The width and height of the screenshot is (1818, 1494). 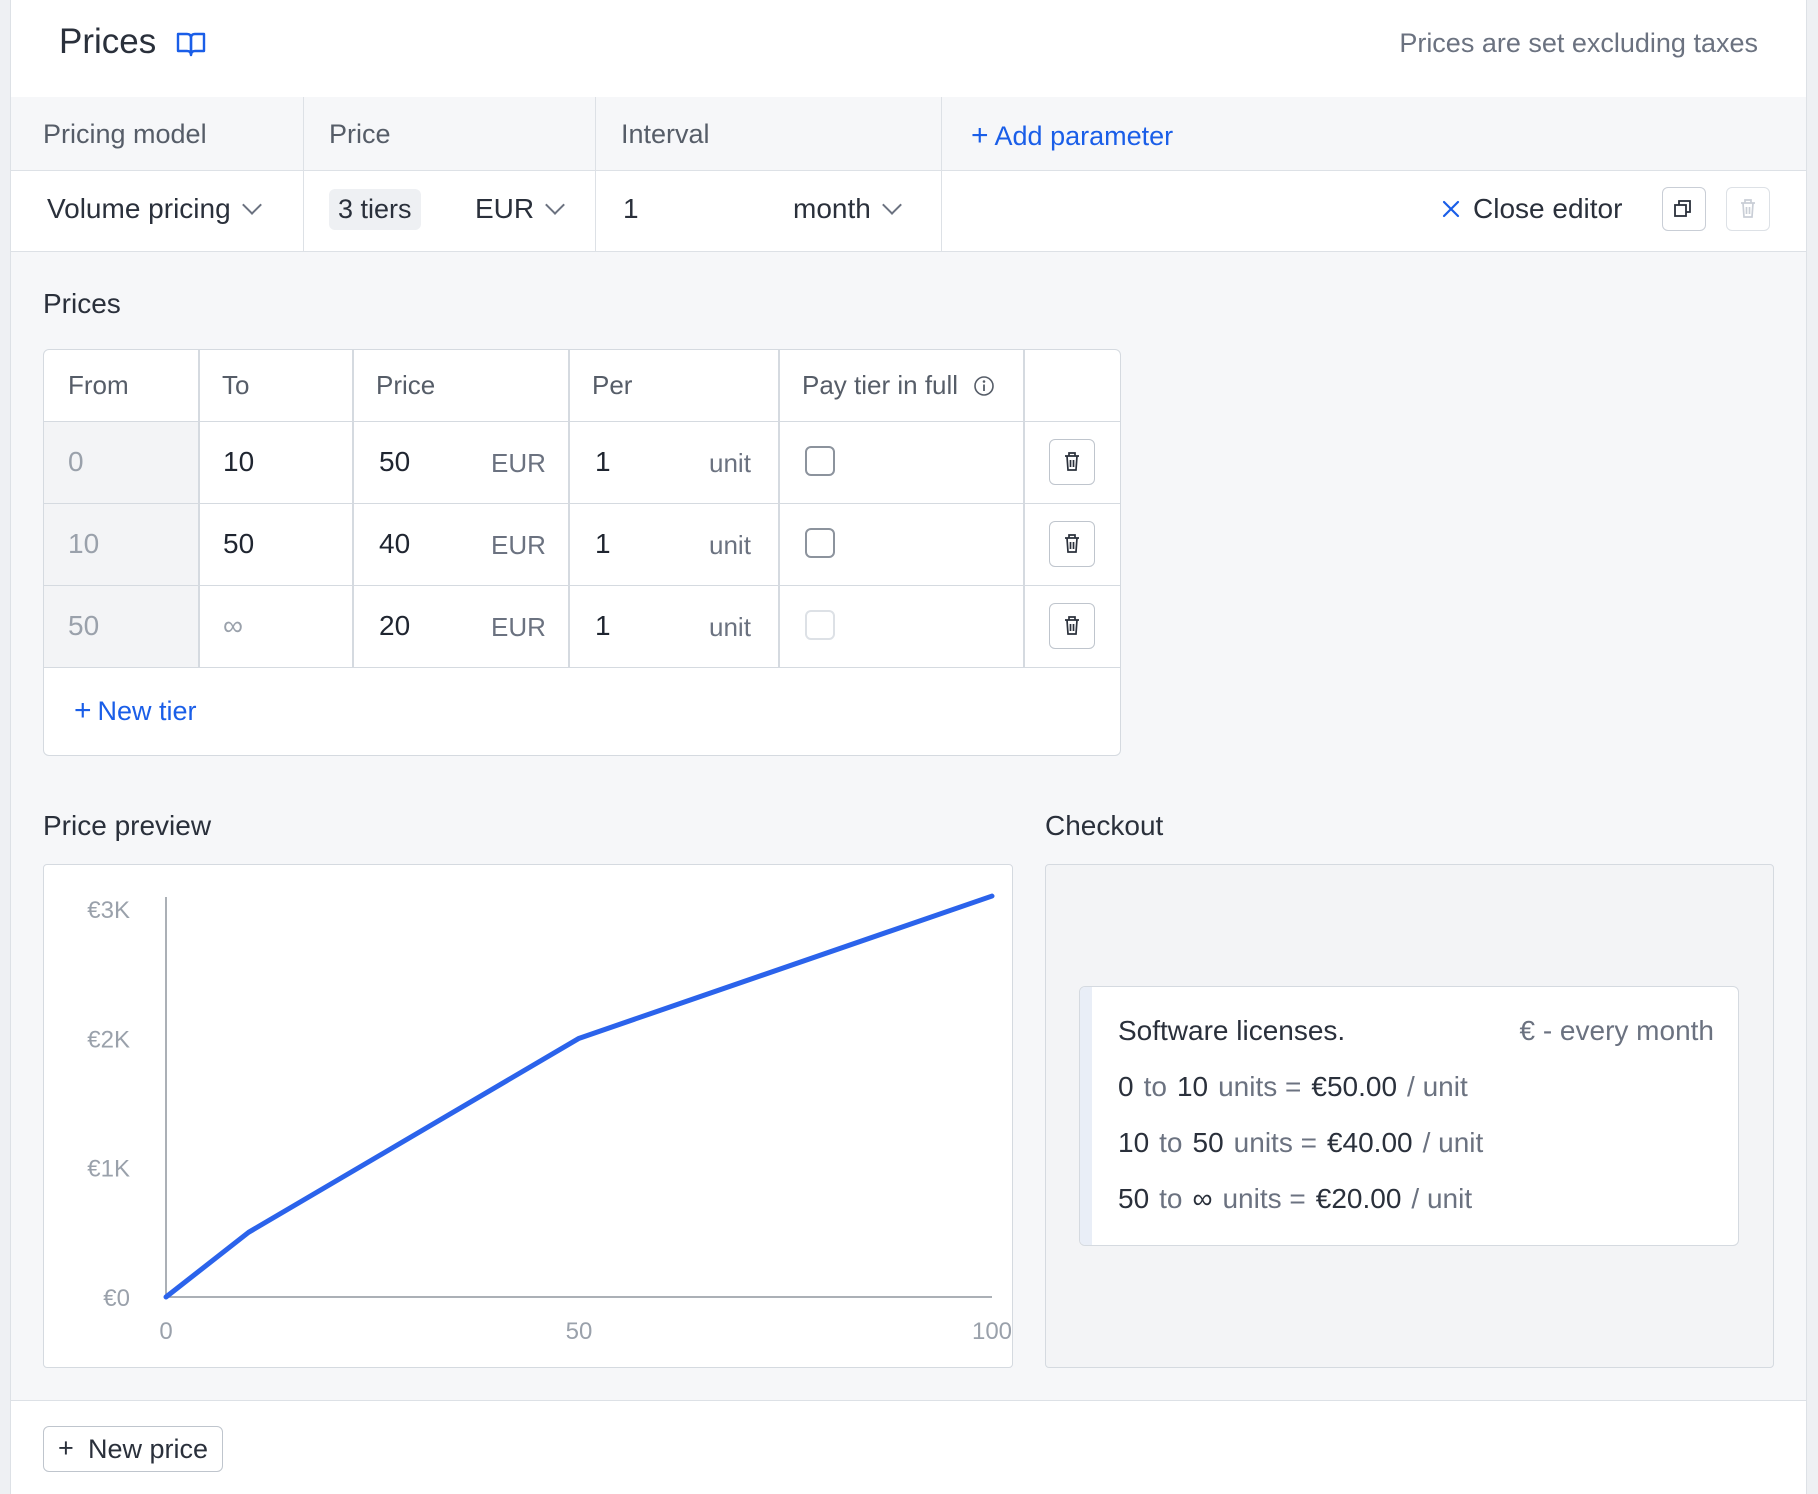 What do you see at coordinates (127, 825) in the screenshot?
I see `price-preview-title: Price preview` at bounding box center [127, 825].